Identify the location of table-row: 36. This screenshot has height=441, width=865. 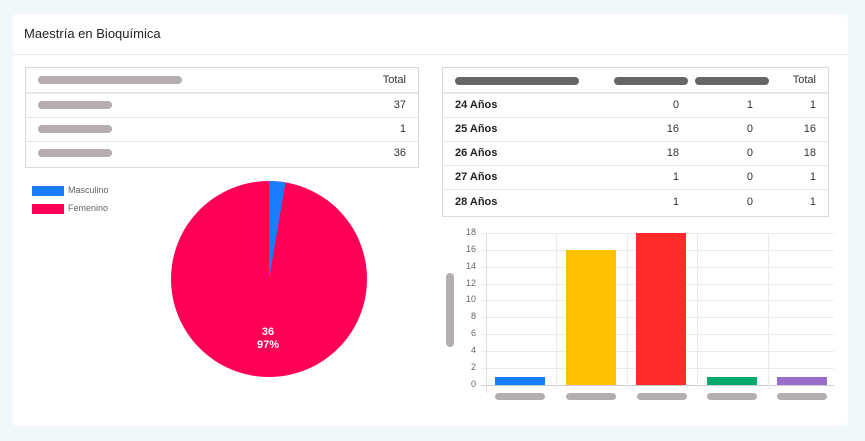
(222, 153).